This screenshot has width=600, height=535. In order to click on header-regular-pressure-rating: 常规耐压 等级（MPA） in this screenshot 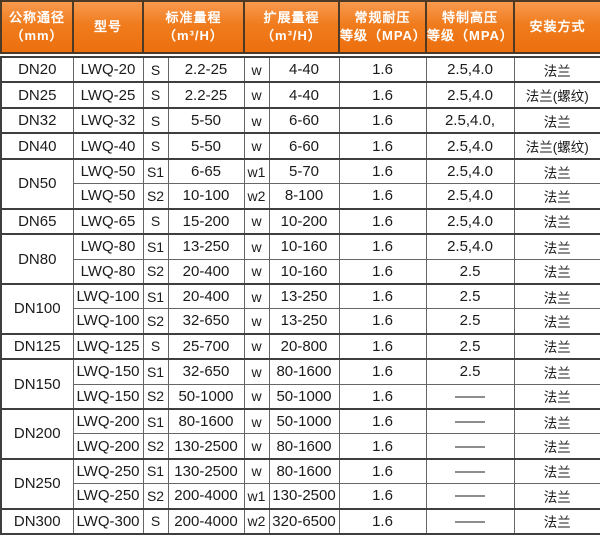, I will do `click(382, 27)`.